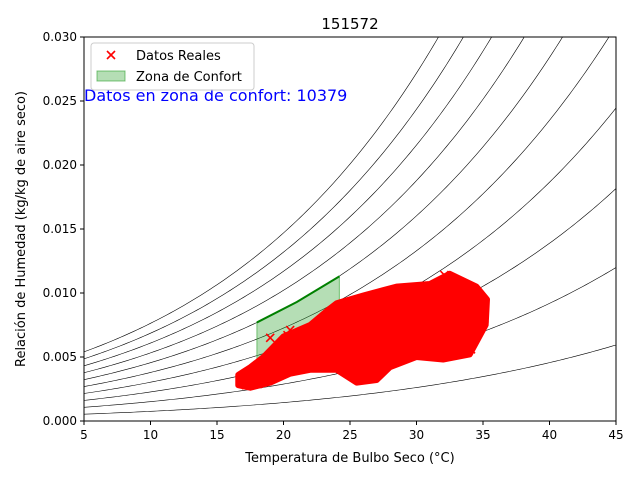 Image resolution: width=640 pixels, height=480 pixels. What do you see at coordinates (60, 357) in the screenshot?
I see `y-tick-label: 0.005` at bounding box center [60, 357].